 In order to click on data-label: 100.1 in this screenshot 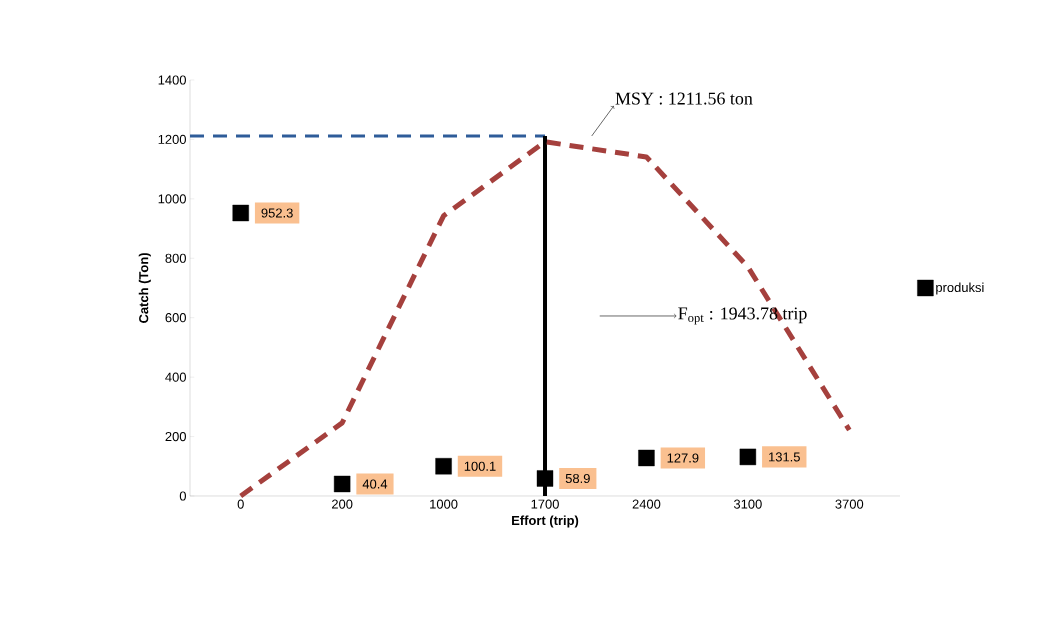, I will do `click(480, 466)`.